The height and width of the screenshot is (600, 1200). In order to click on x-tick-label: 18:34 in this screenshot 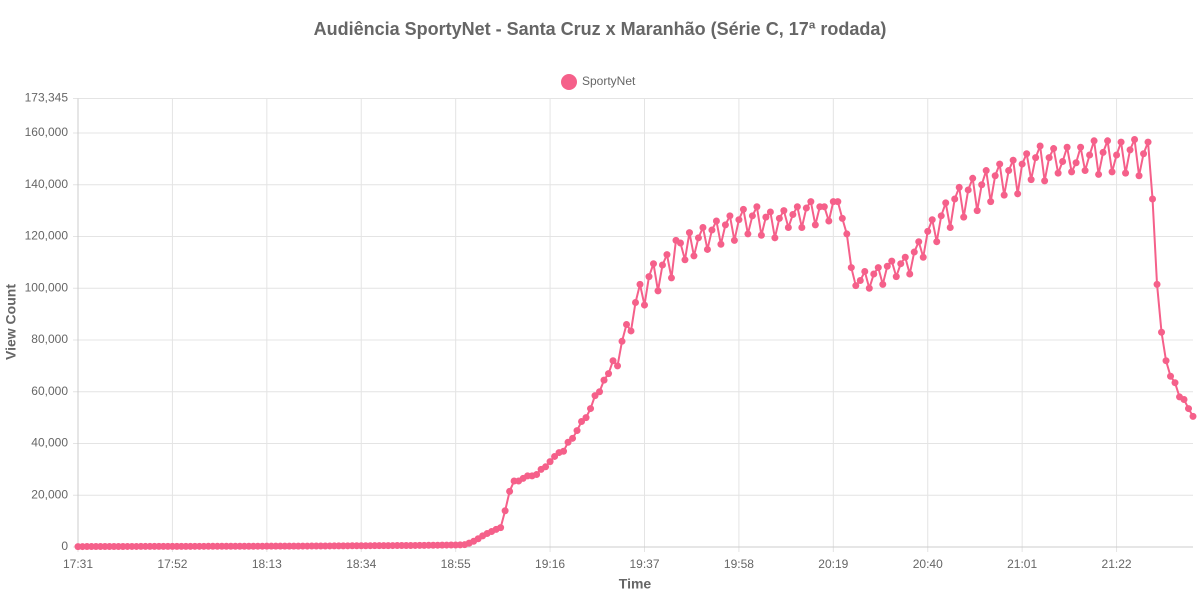, I will do `click(361, 564)`.